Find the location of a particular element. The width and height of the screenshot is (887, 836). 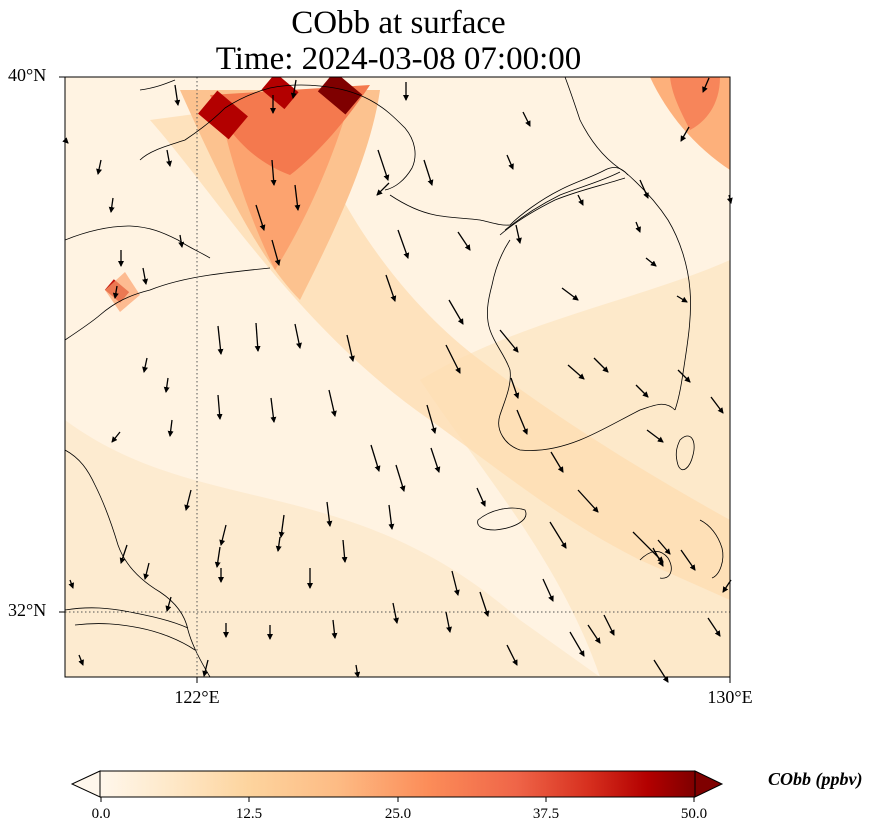

colorbar-gradient is located at coordinates (397, 784).